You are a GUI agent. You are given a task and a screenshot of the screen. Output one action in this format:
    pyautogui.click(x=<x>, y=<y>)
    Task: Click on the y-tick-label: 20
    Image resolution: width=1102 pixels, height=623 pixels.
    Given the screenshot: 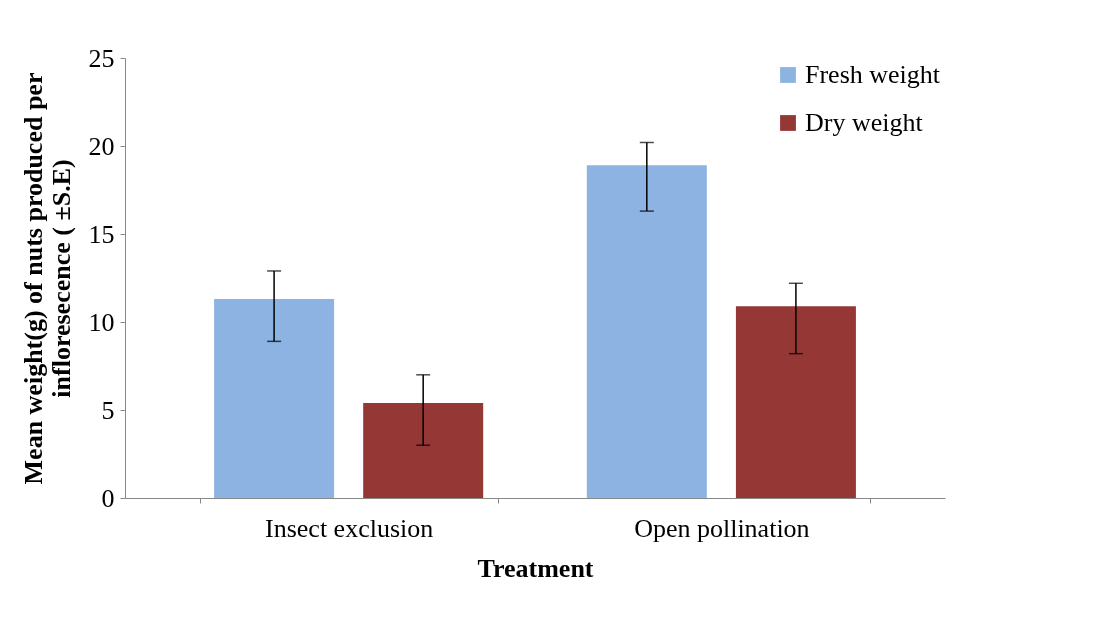 What is the action you would take?
    pyautogui.click(x=101, y=146)
    